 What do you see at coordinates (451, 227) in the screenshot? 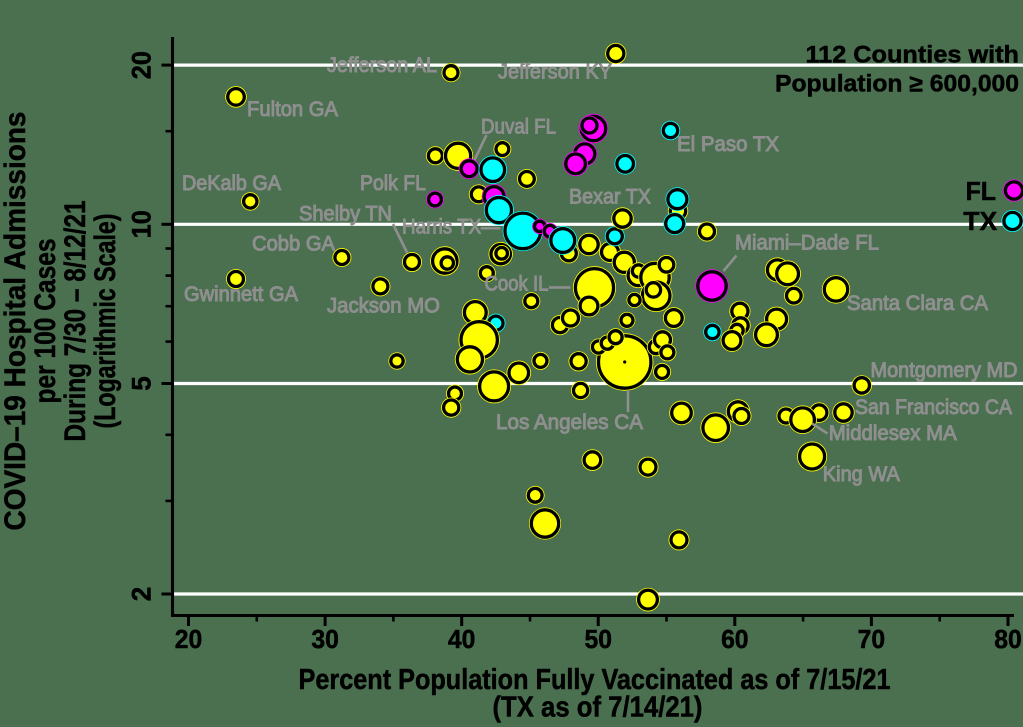
I see `svg-text: Harris TX—` at bounding box center [451, 227].